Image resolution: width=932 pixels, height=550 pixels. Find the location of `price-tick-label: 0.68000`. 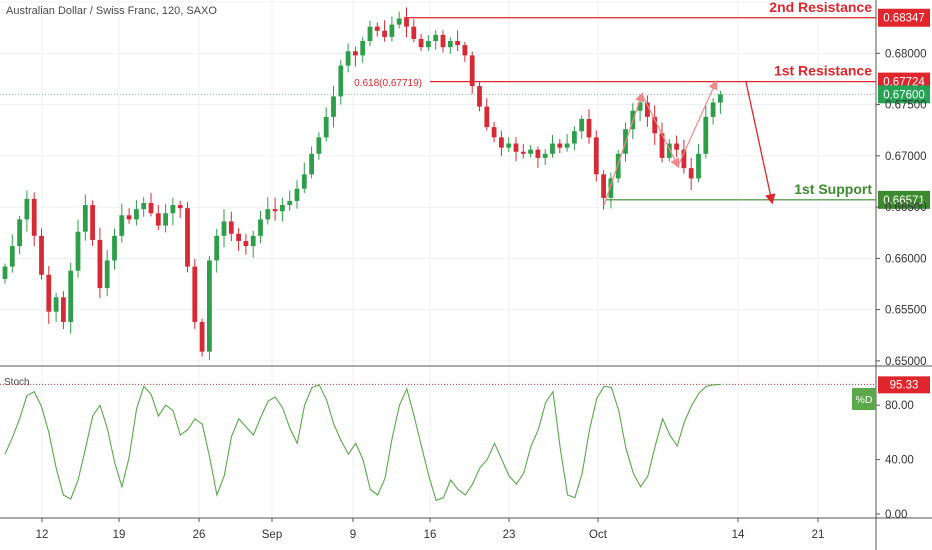

price-tick-label: 0.68000 is located at coordinates (906, 54).